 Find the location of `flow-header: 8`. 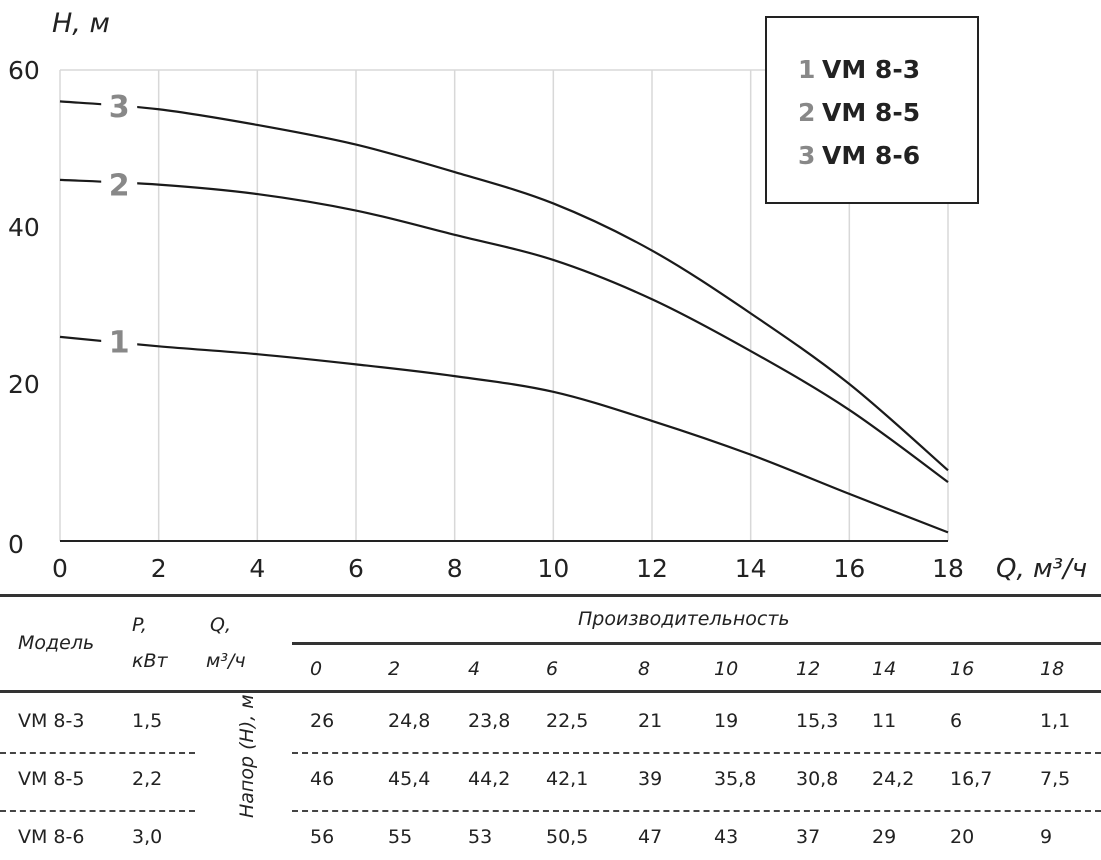

flow-header: 8 is located at coordinates (644, 669).